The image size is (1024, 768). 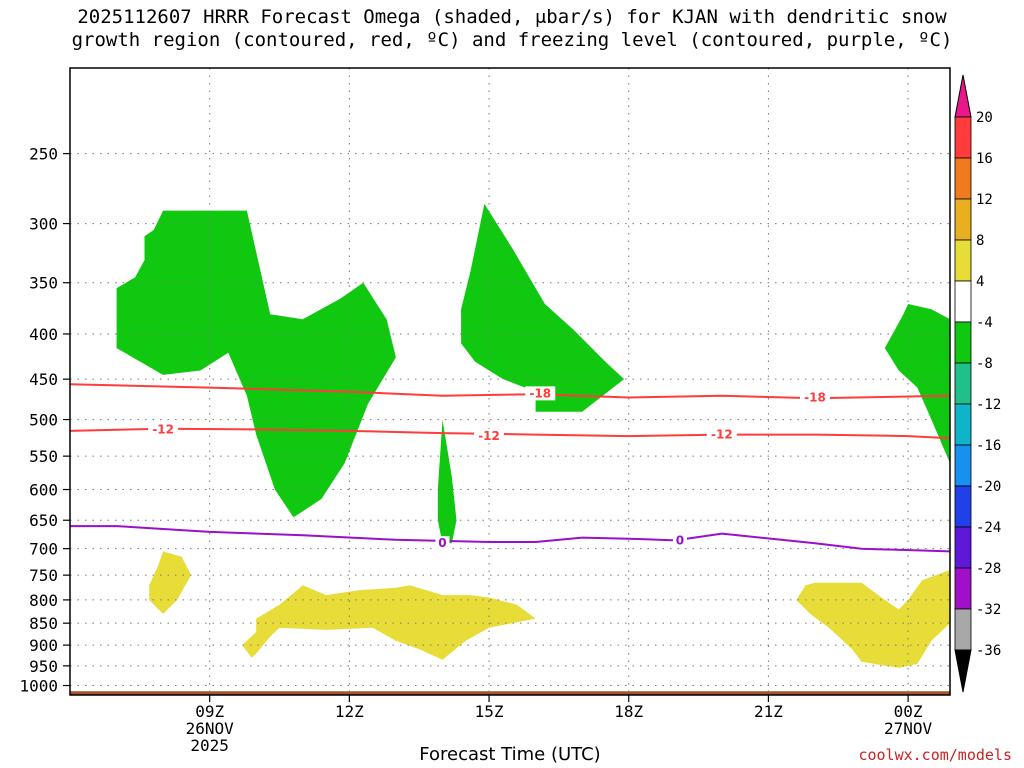 What do you see at coordinates (43, 575) in the screenshot?
I see `y-tick-label: 750` at bounding box center [43, 575].